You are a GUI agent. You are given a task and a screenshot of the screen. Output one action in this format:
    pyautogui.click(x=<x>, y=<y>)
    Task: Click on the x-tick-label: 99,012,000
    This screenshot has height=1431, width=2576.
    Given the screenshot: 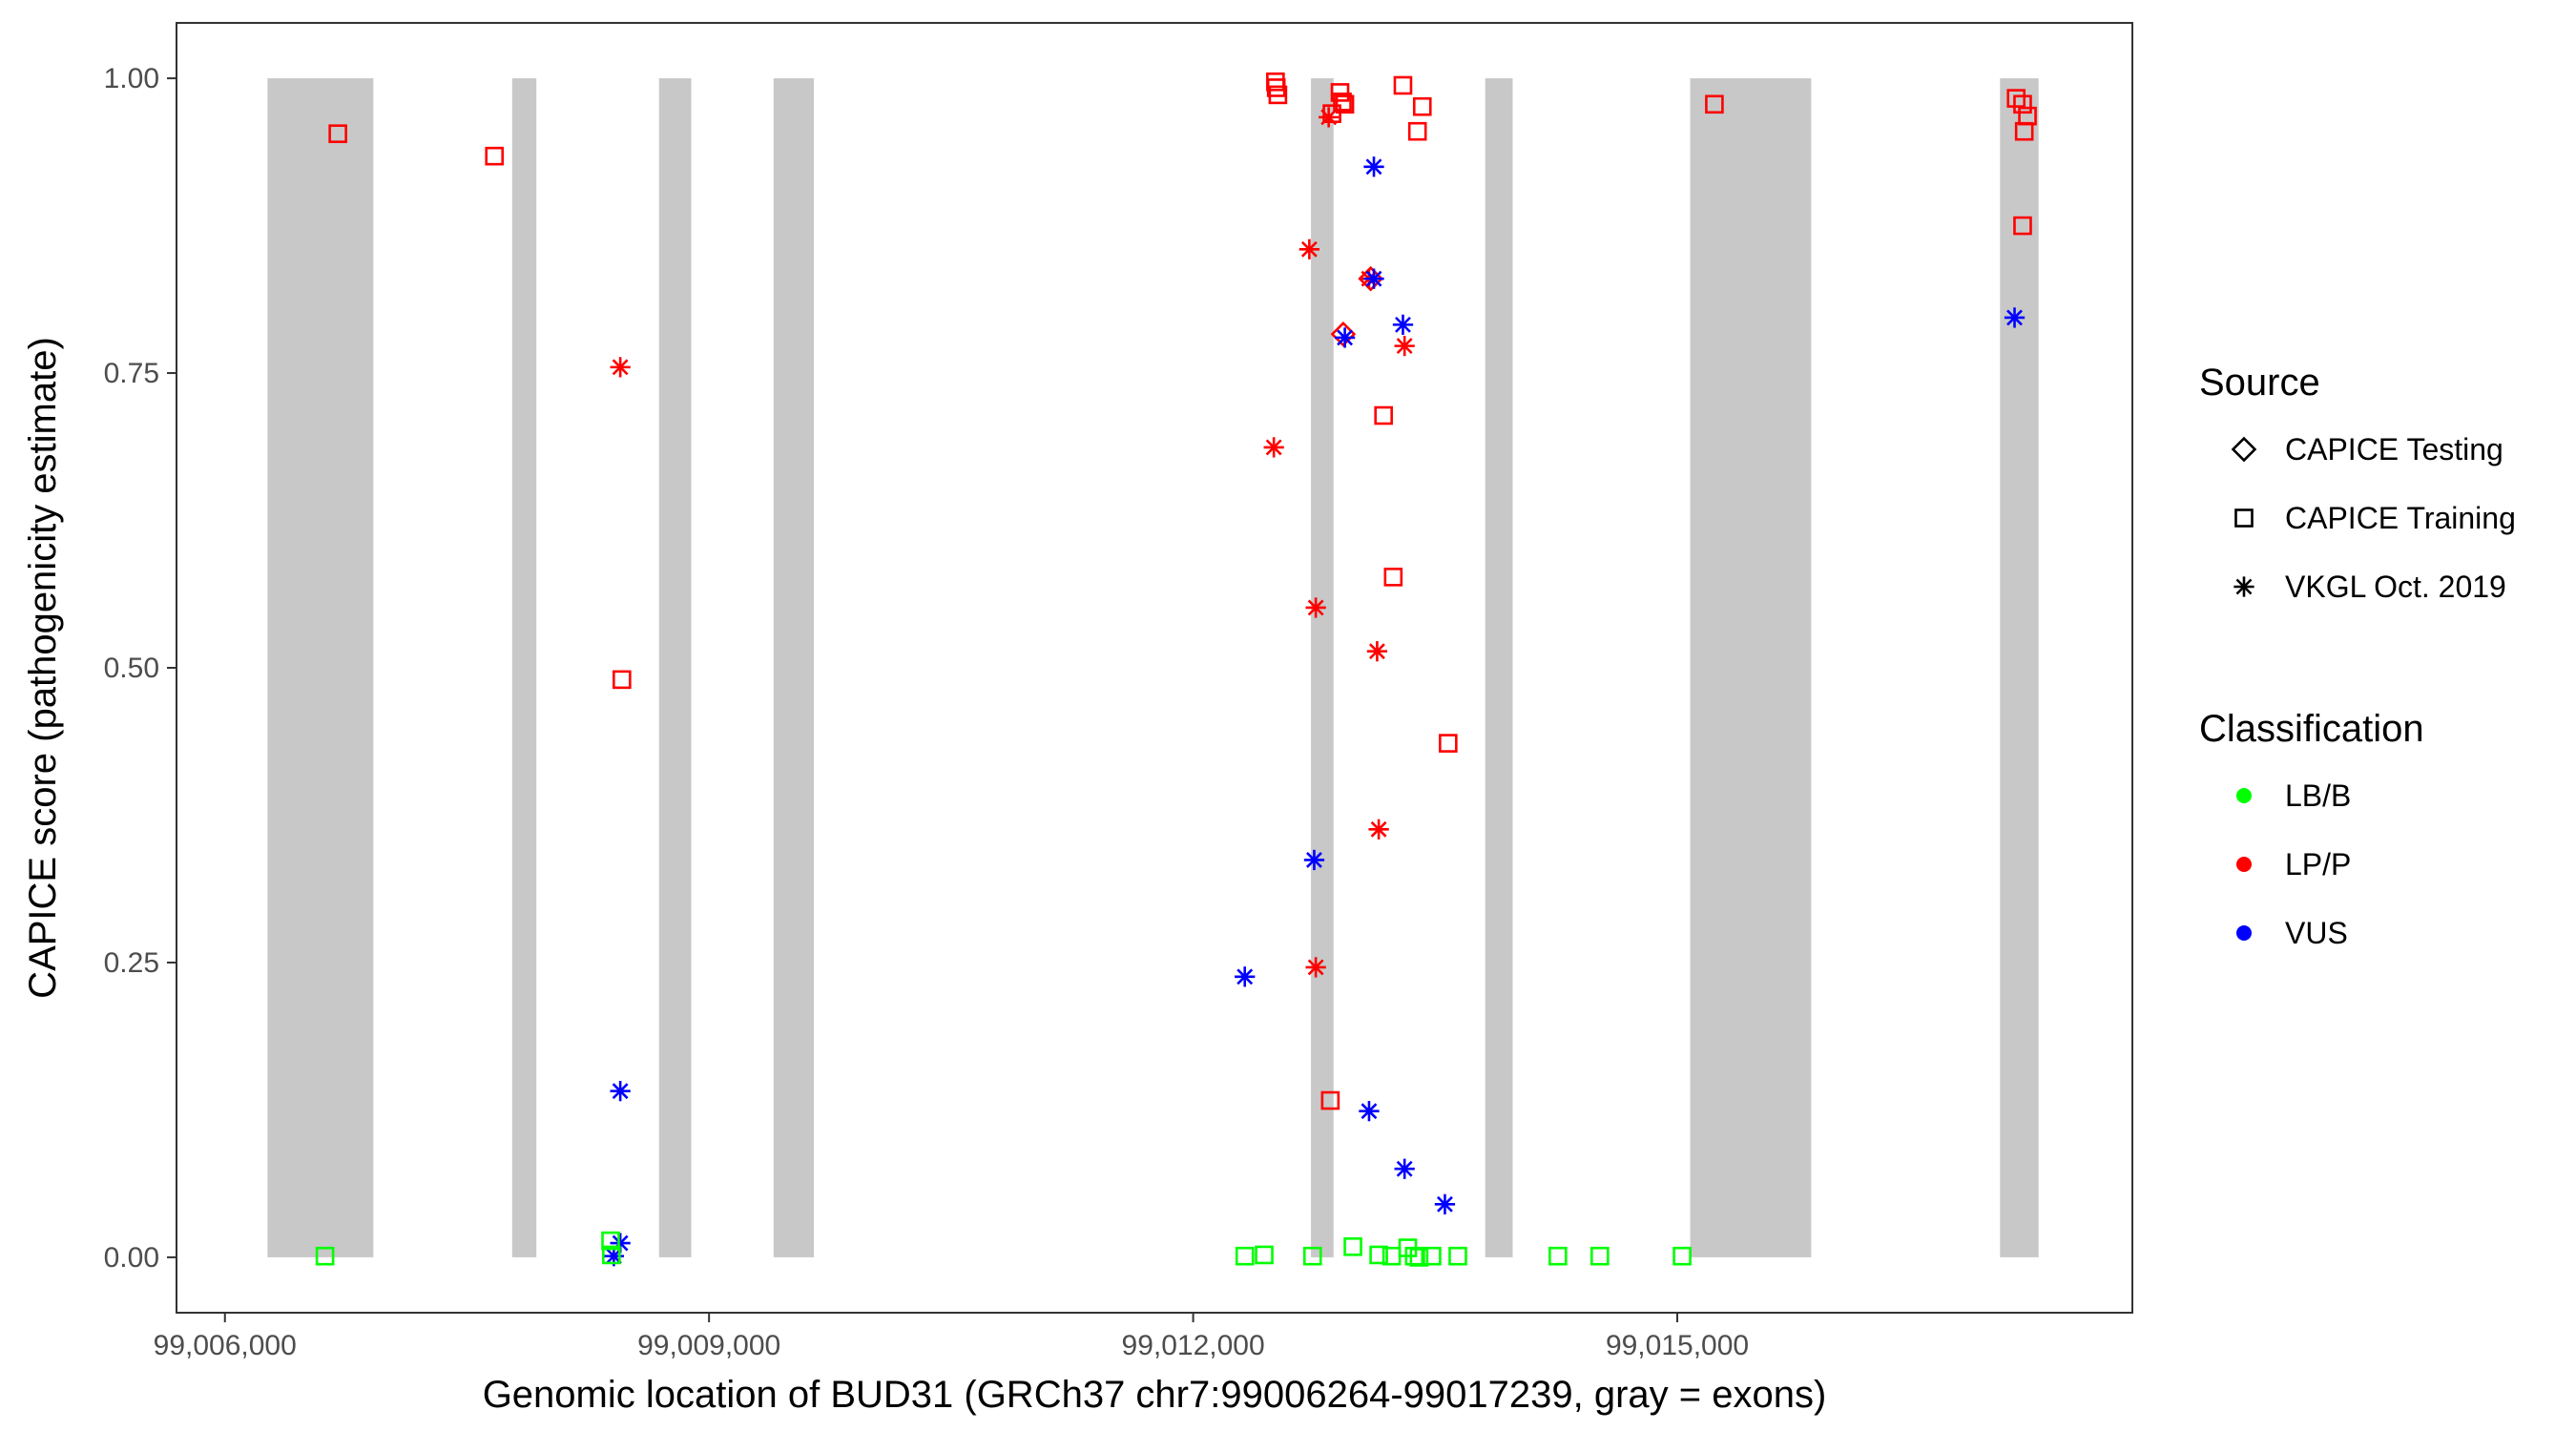 What is the action you would take?
    pyautogui.click(x=1193, y=1345)
    